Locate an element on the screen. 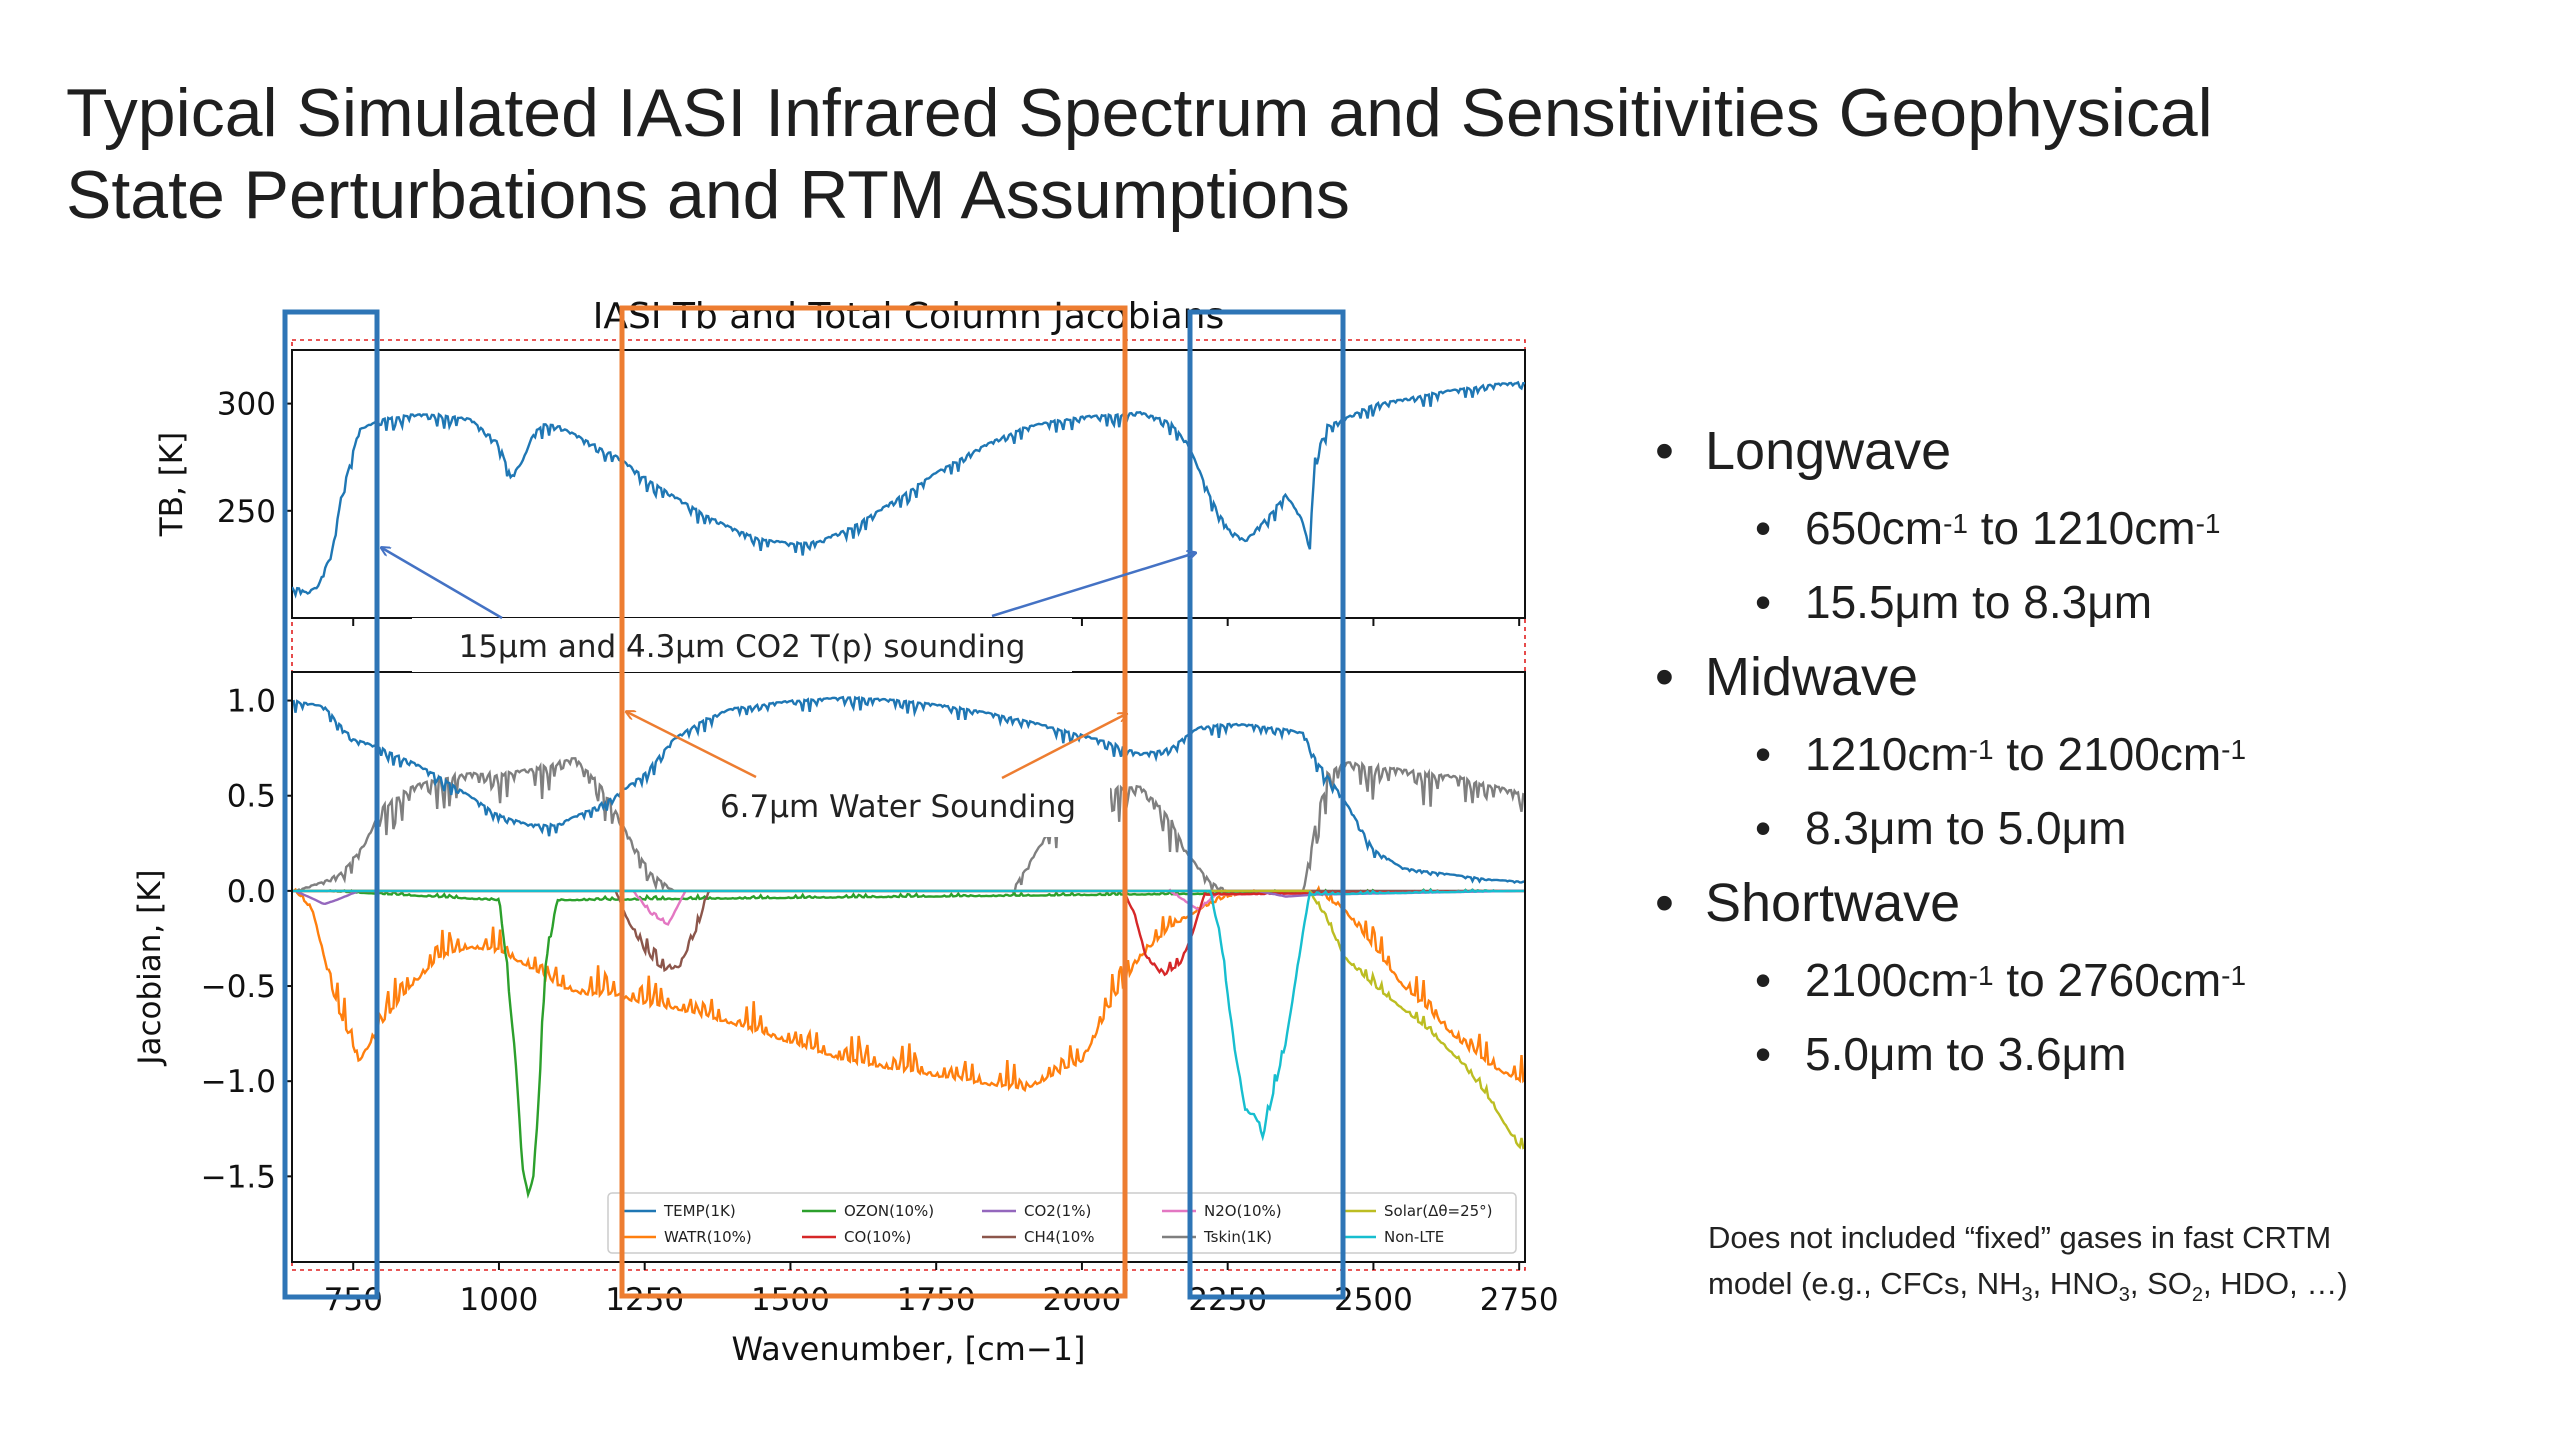 Image resolution: width=2560 pixels, height=1440 pixels. annotation-water-sounding: 6.7μm Water Sounding is located at coordinates (898, 807).